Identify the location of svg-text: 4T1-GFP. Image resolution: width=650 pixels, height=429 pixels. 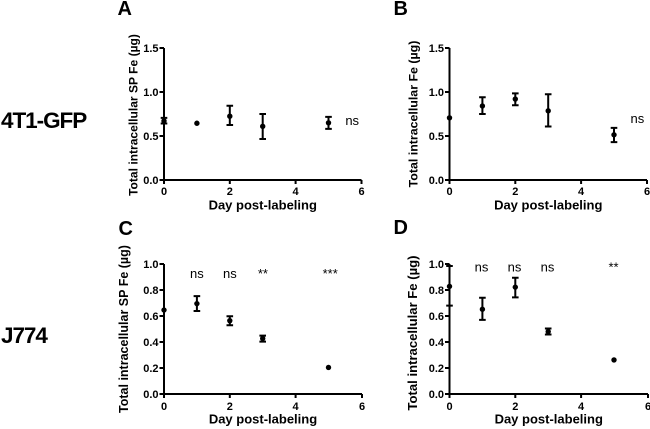
(44, 120).